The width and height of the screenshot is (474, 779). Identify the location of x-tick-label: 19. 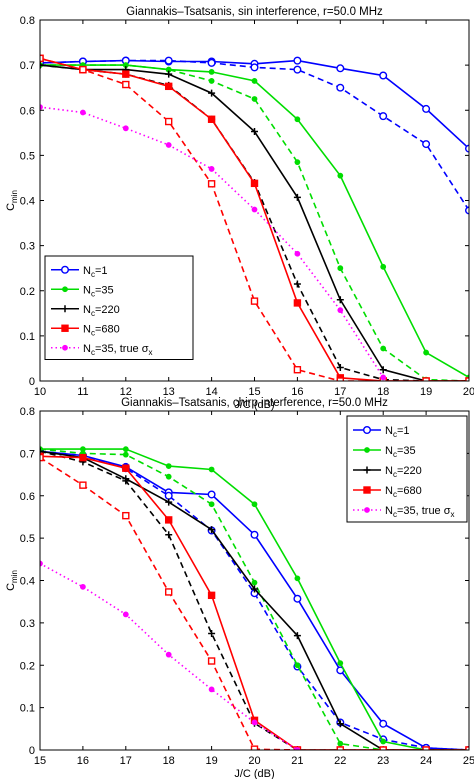
(426, 392).